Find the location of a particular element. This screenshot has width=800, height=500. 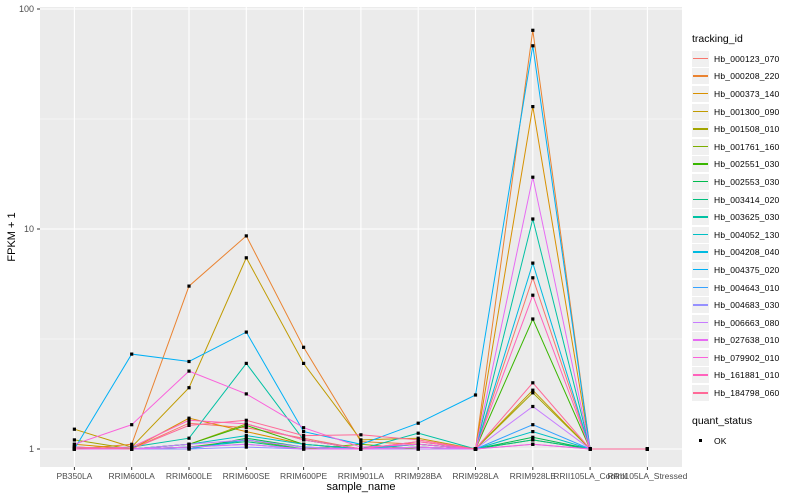

legend-item-Hb_000208_220: Hb_000208_220 is located at coordinates (745, 77).